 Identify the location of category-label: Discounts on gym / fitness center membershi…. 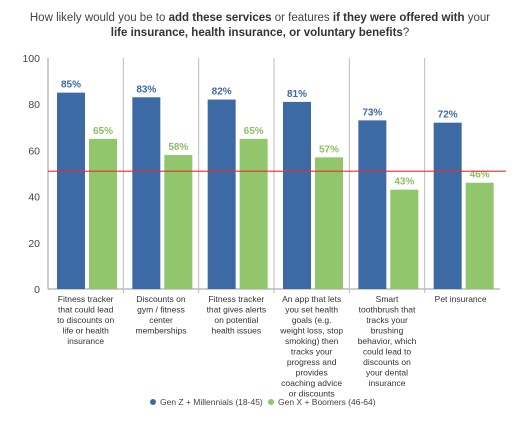
(160, 315).